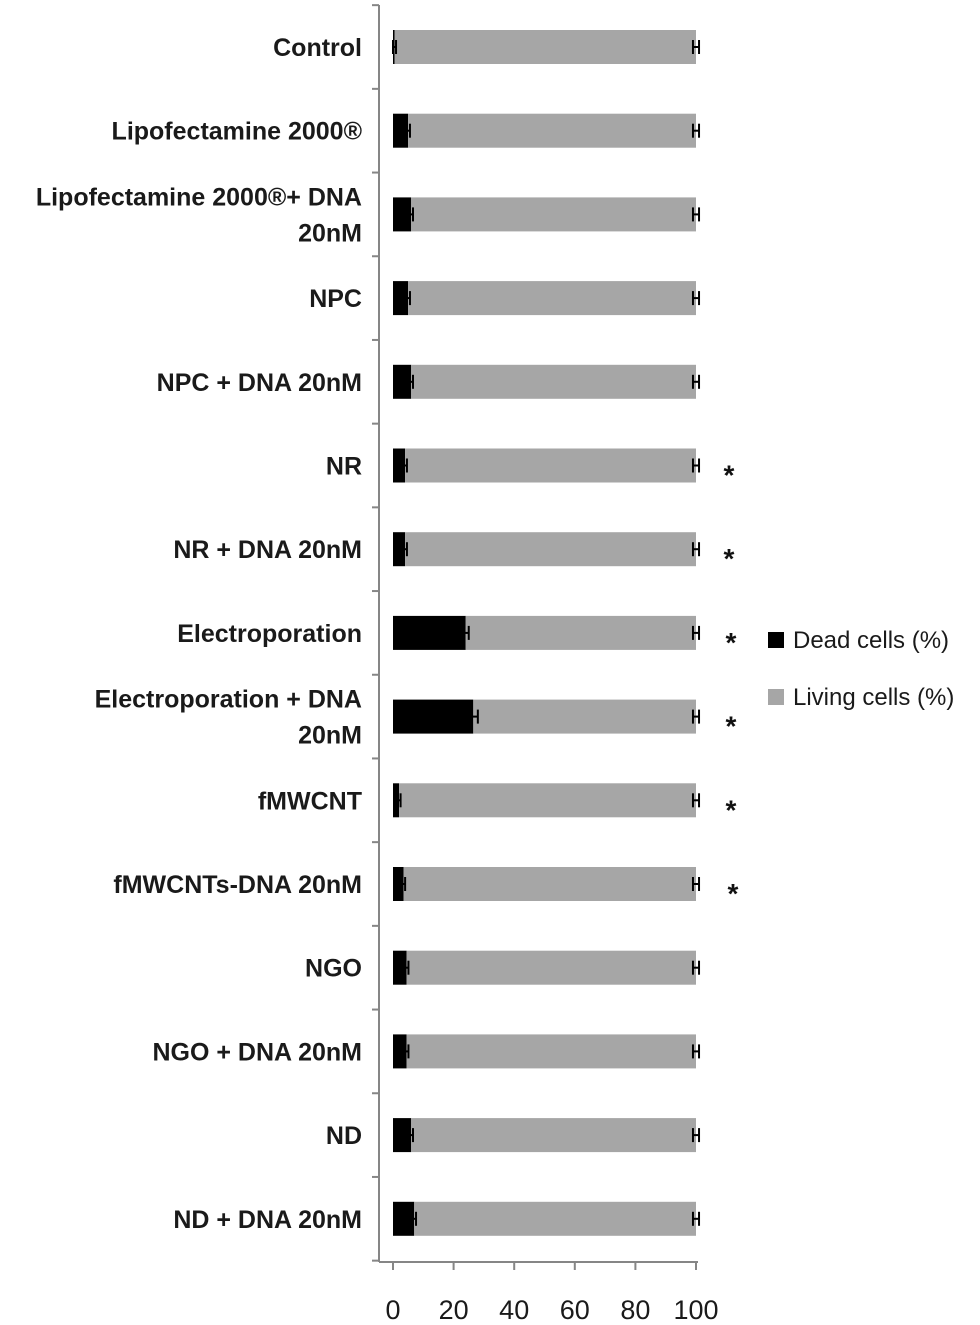  I want to click on category-label: NGO + DNA 20nM, so click(257, 1052).